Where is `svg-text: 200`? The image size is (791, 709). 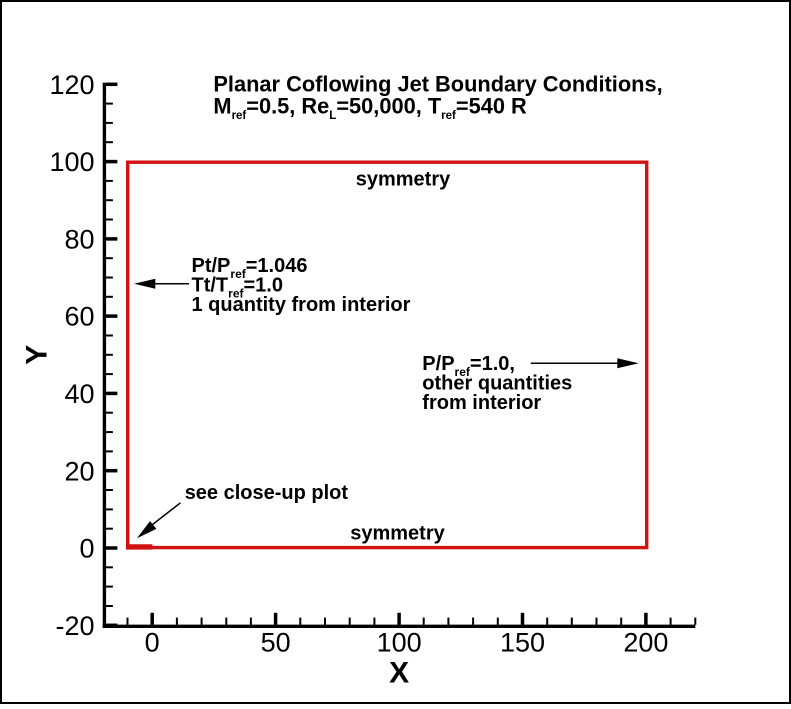 svg-text: 200 is located at coordinates (645, 643).